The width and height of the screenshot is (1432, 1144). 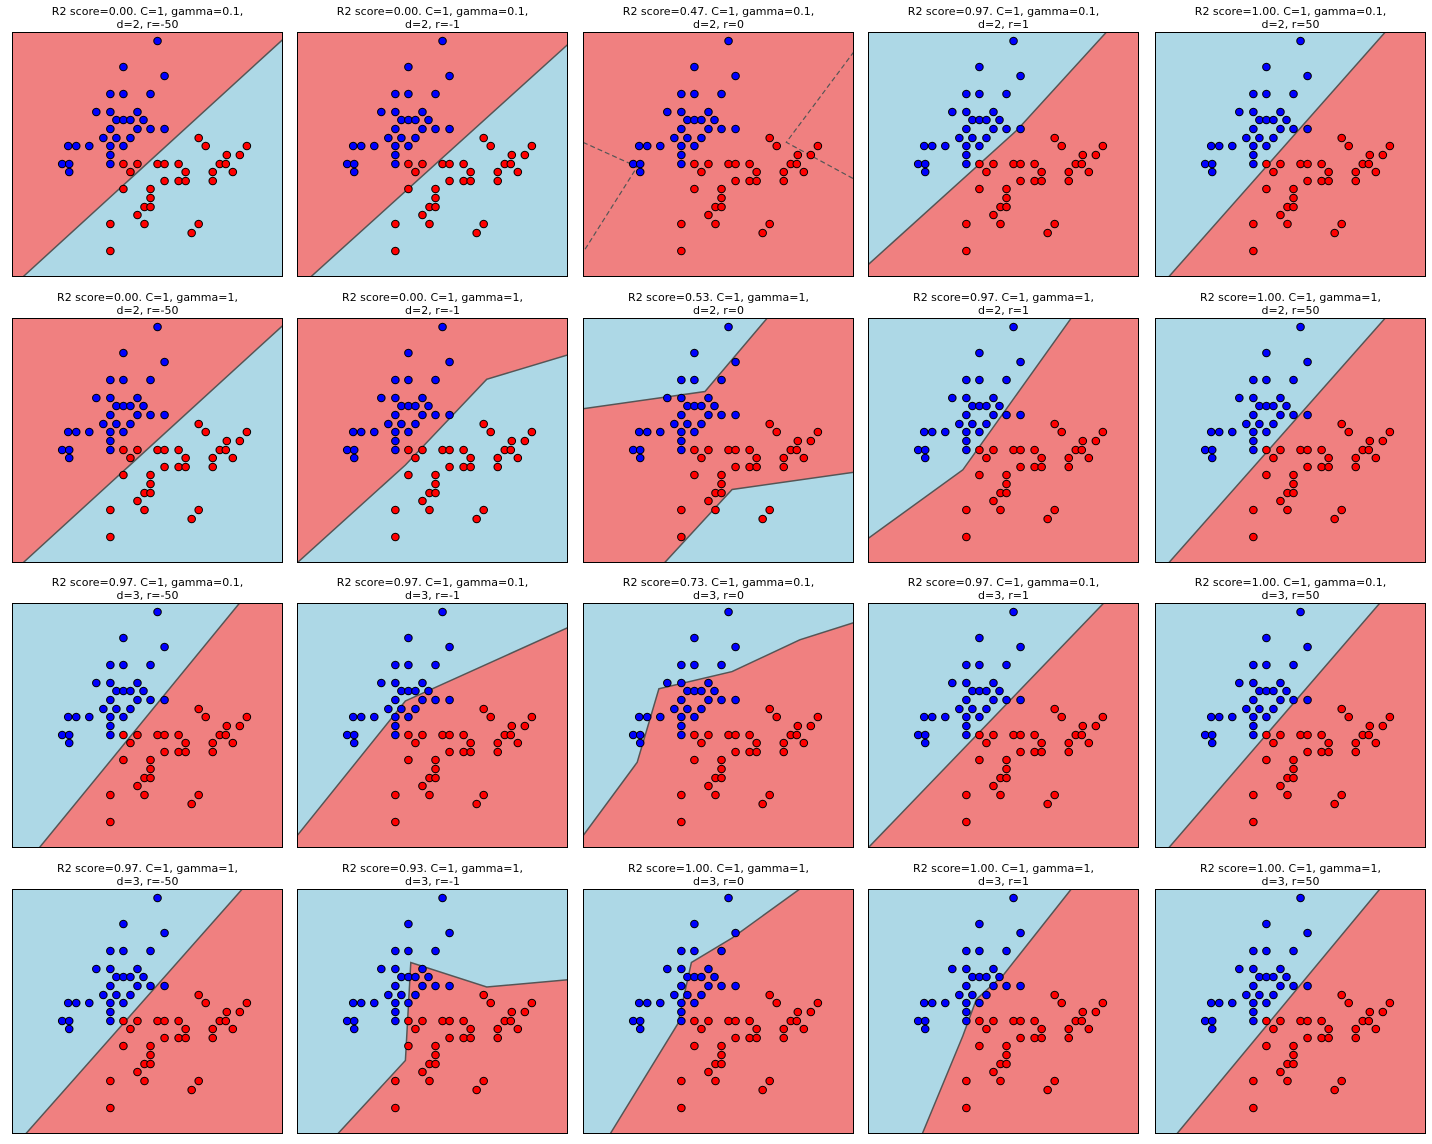 I want to click on decision-boundary, so click(x=718, y=729).